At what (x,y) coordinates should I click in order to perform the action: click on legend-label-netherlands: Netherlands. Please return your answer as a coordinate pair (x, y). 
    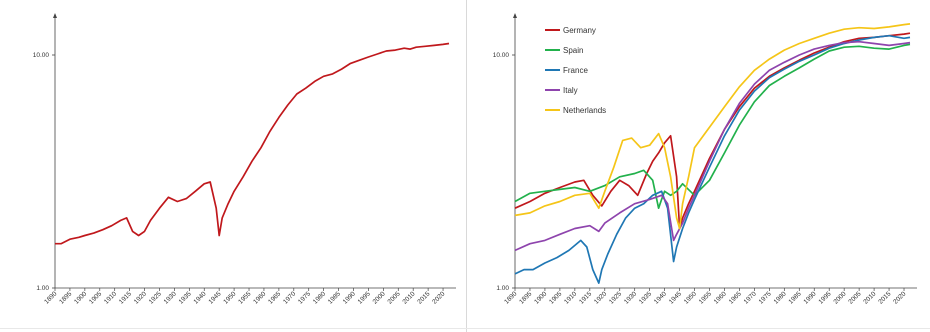
    Looking at the image, I should click on (584, 110).